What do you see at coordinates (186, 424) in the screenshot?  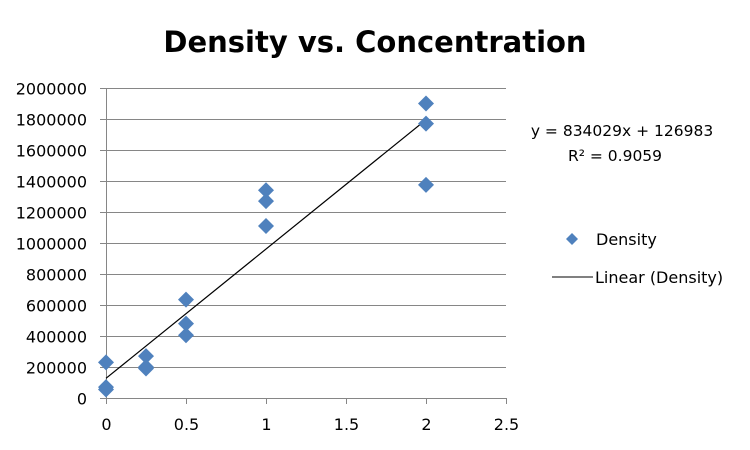 I see `x-tick-label: 0.5` at bounding box center [186, 424].